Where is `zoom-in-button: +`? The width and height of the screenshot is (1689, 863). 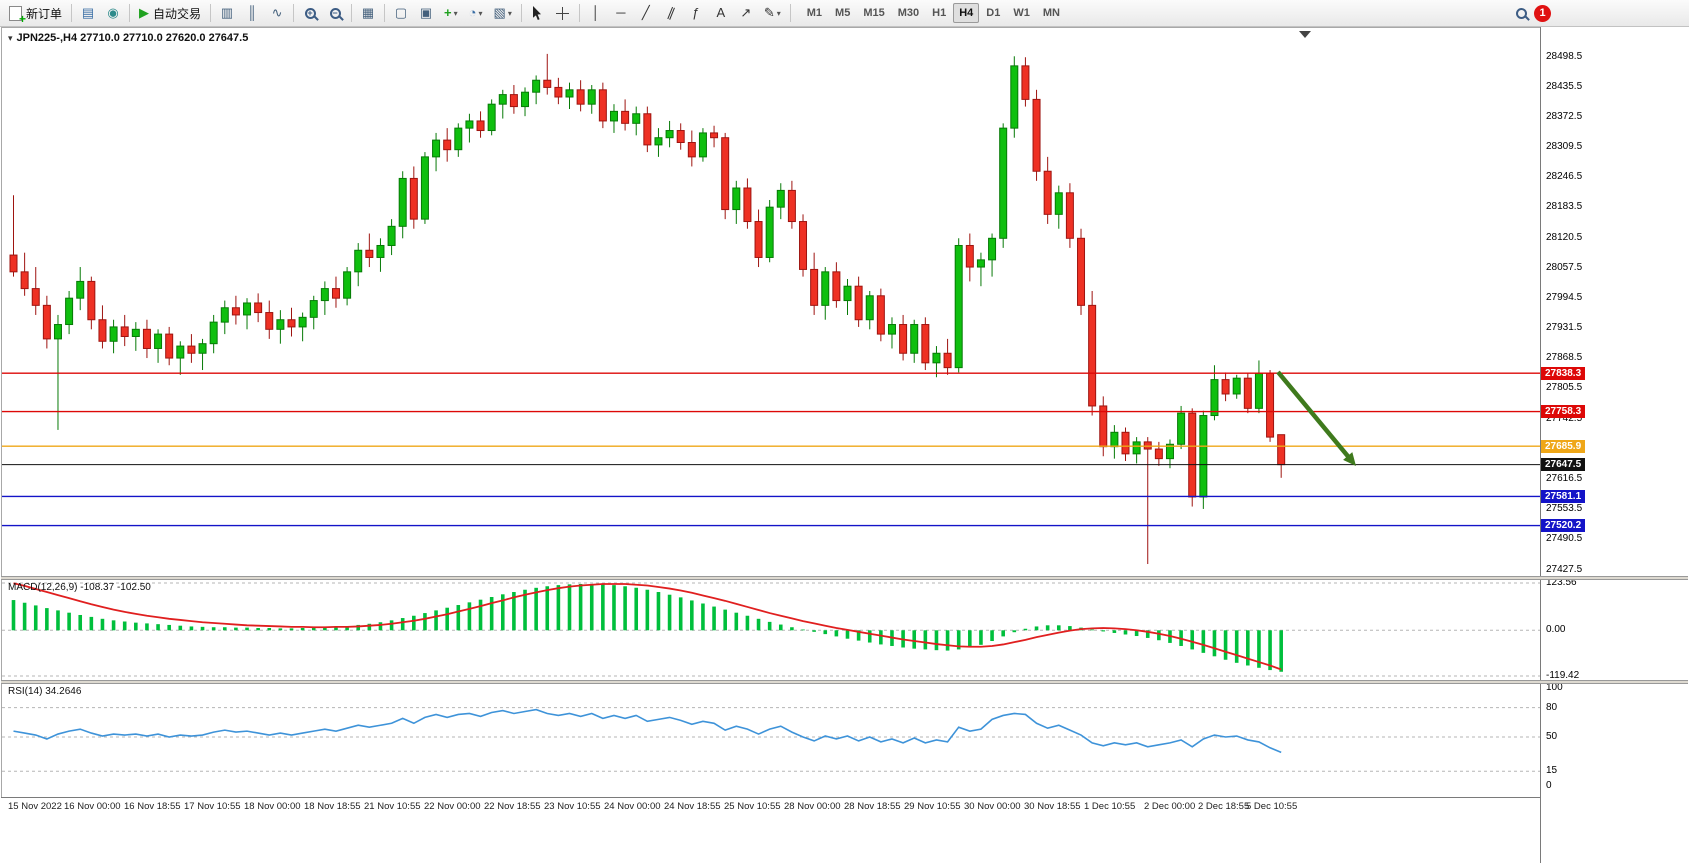 zoom-in-button: + is located at coordinates (310, 13).